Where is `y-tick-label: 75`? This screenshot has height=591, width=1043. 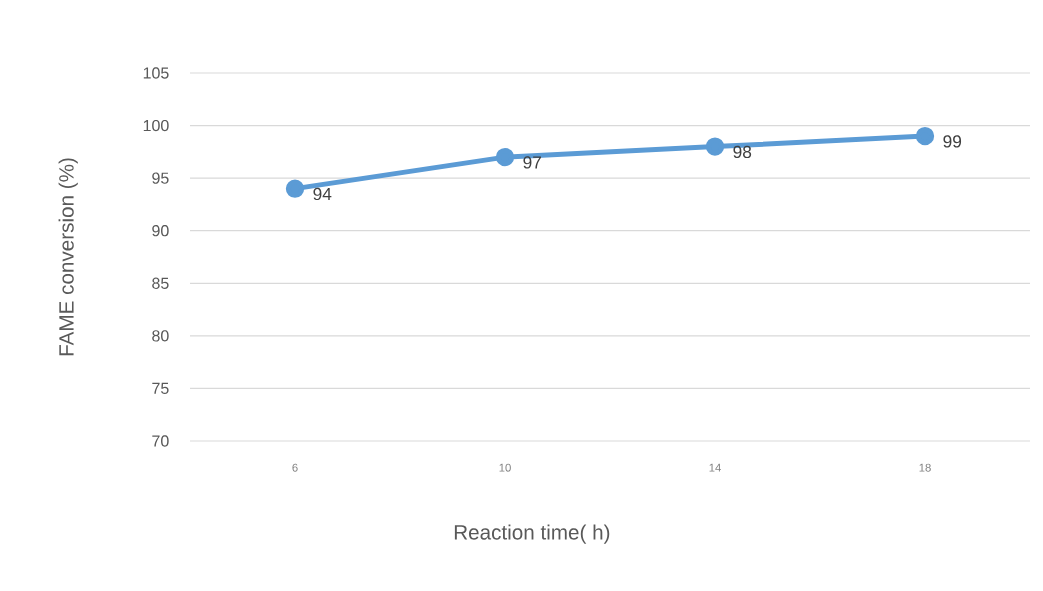
y-tick-label: 75 is located at coordinates (160, 388).